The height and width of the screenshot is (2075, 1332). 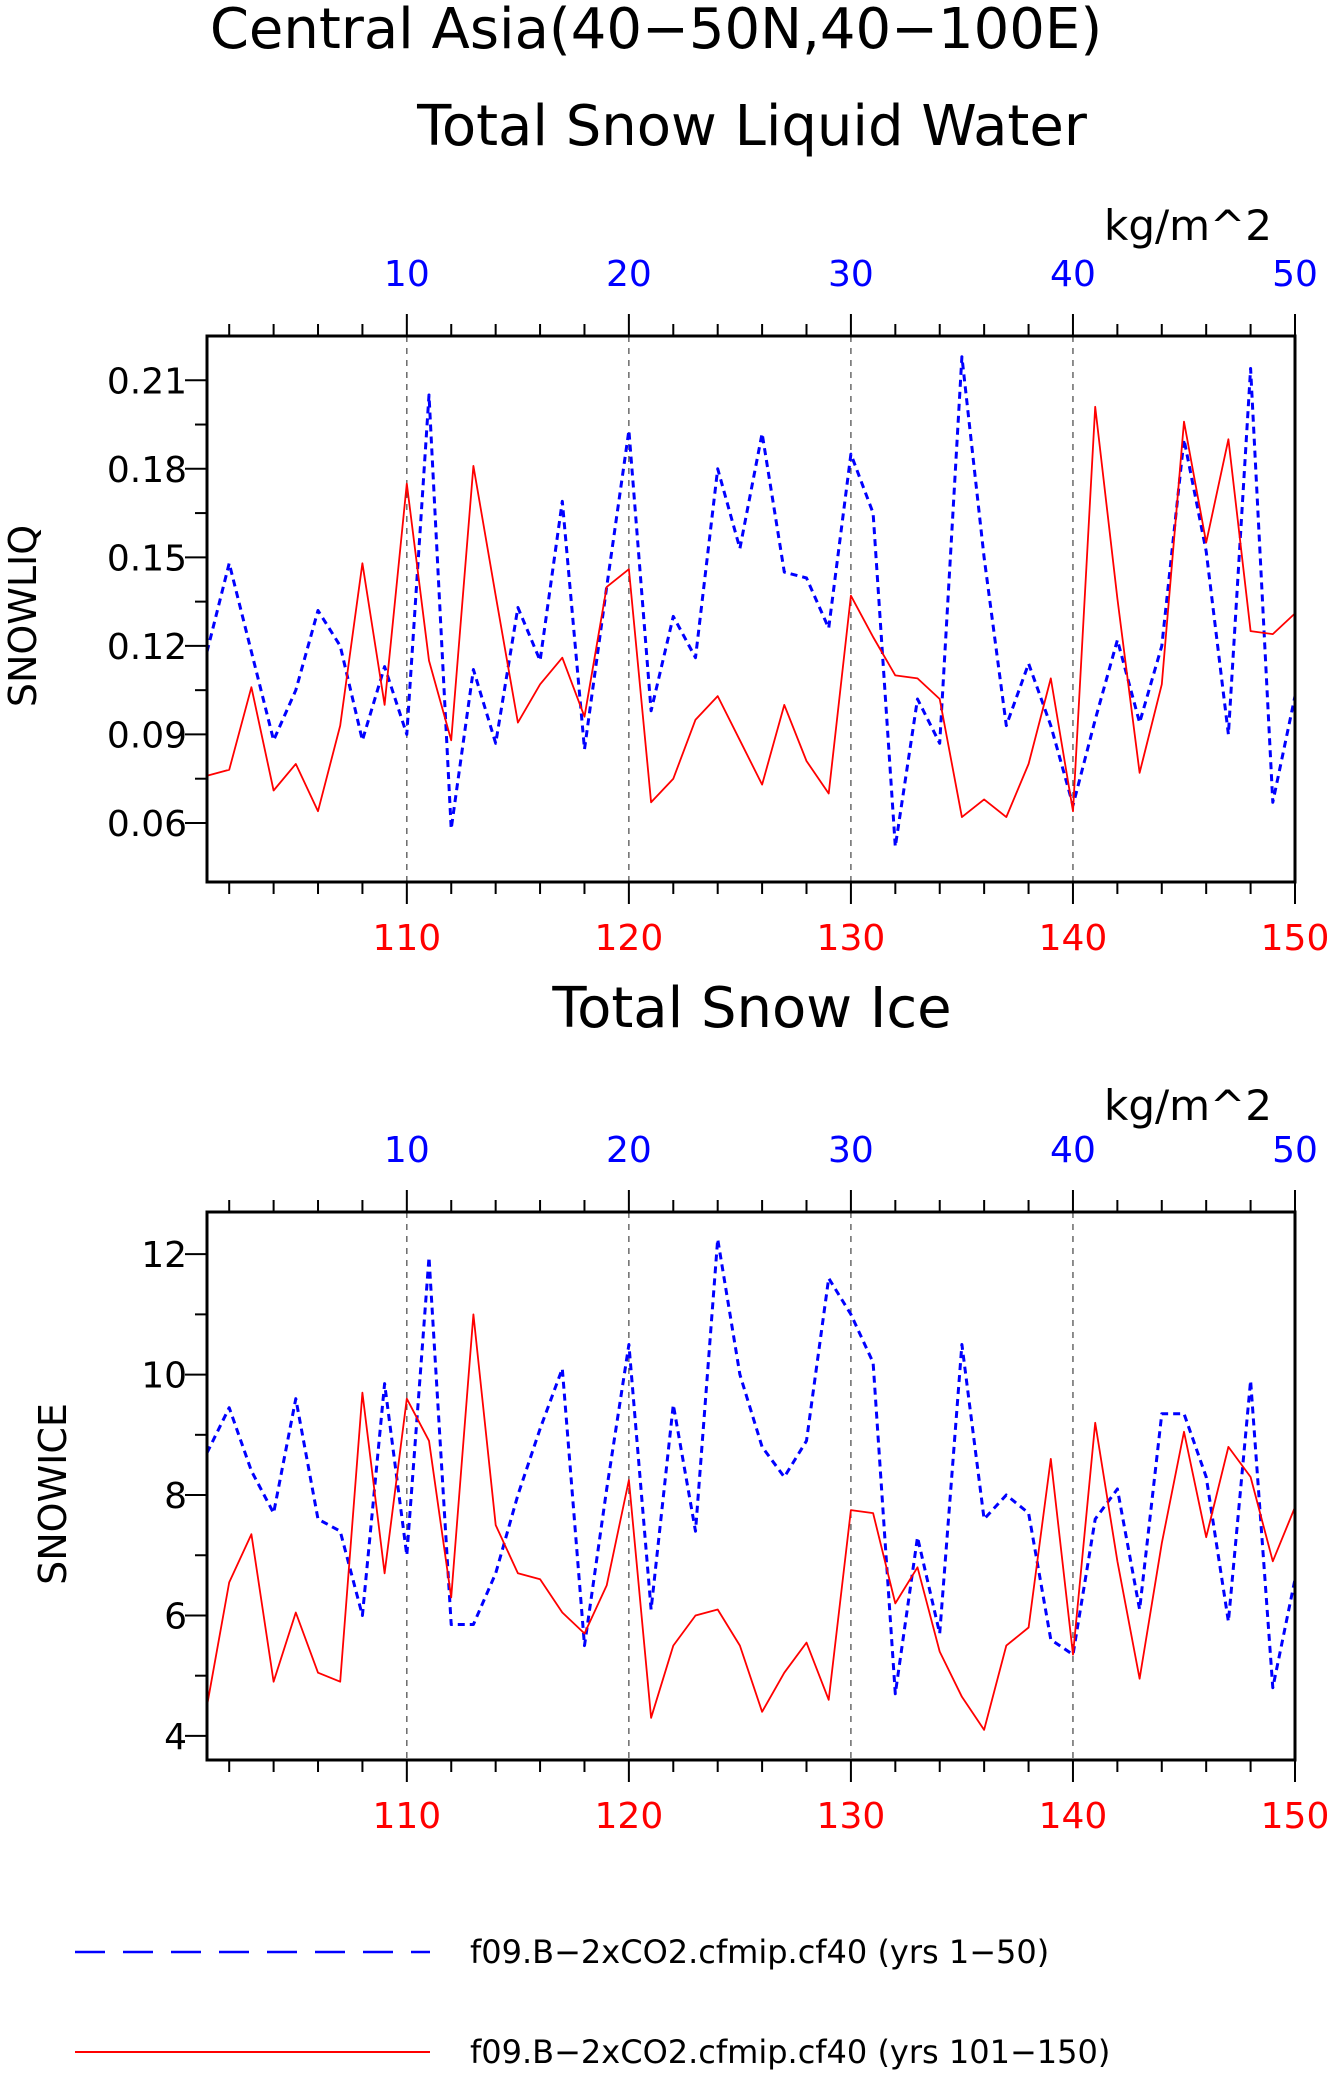 What do you see at coordinates (752, 126) in the screenshot?
I see `panel-title: Total Snow Liquid Water` at bounding box center [752, 126].